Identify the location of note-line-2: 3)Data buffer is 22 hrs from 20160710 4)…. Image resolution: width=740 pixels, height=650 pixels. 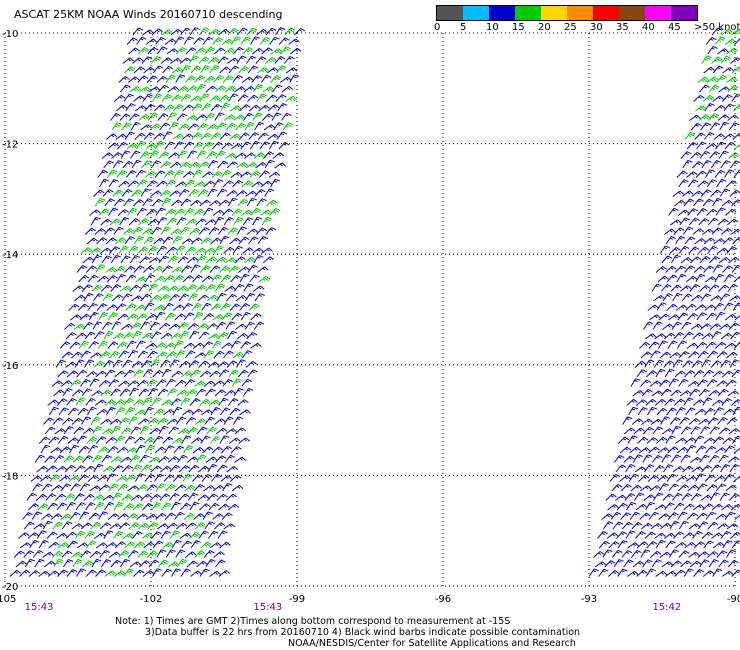
(363, 632).